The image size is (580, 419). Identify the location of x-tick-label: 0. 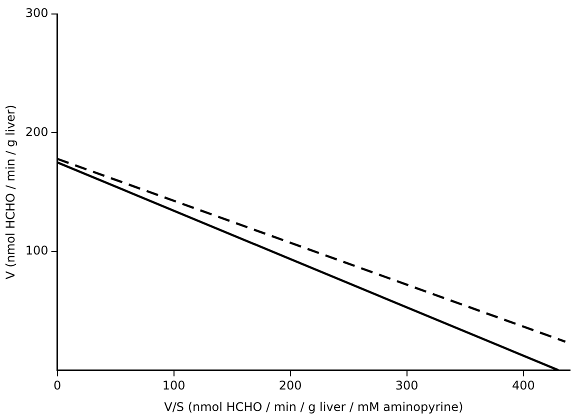
(57, 385).